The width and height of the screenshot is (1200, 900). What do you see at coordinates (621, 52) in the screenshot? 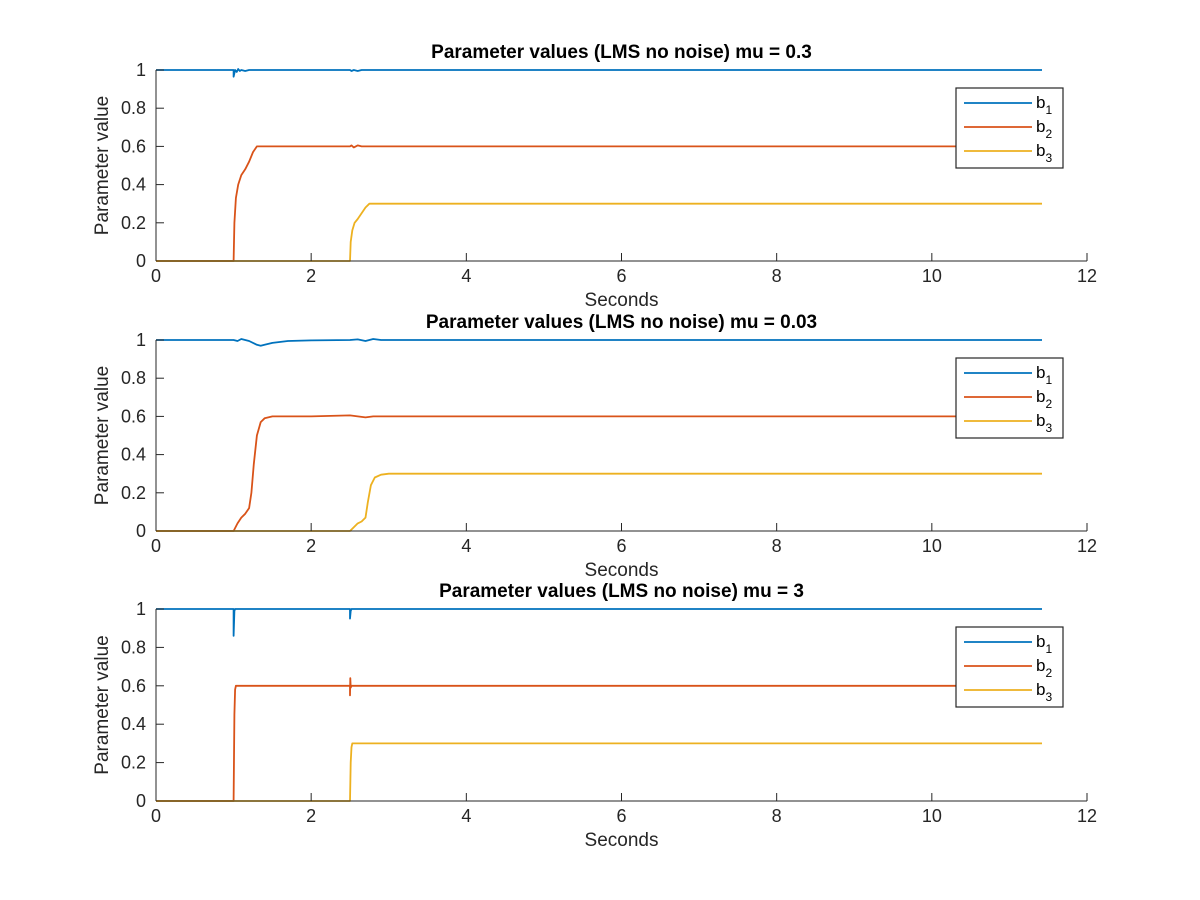
I see `chart-title: Parameter values (LMS no noise) mu = 0.3` at bounding box center [621, 52].